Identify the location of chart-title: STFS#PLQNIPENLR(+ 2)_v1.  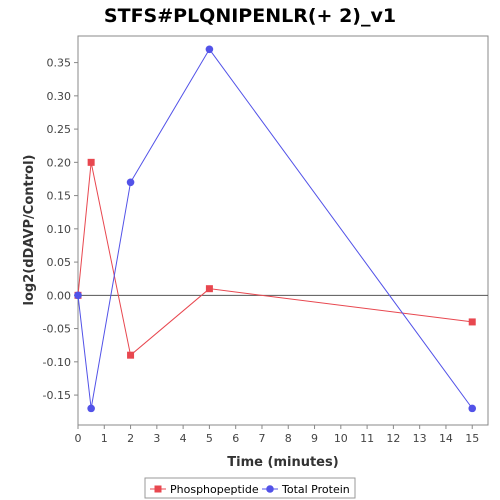
(250, 16).